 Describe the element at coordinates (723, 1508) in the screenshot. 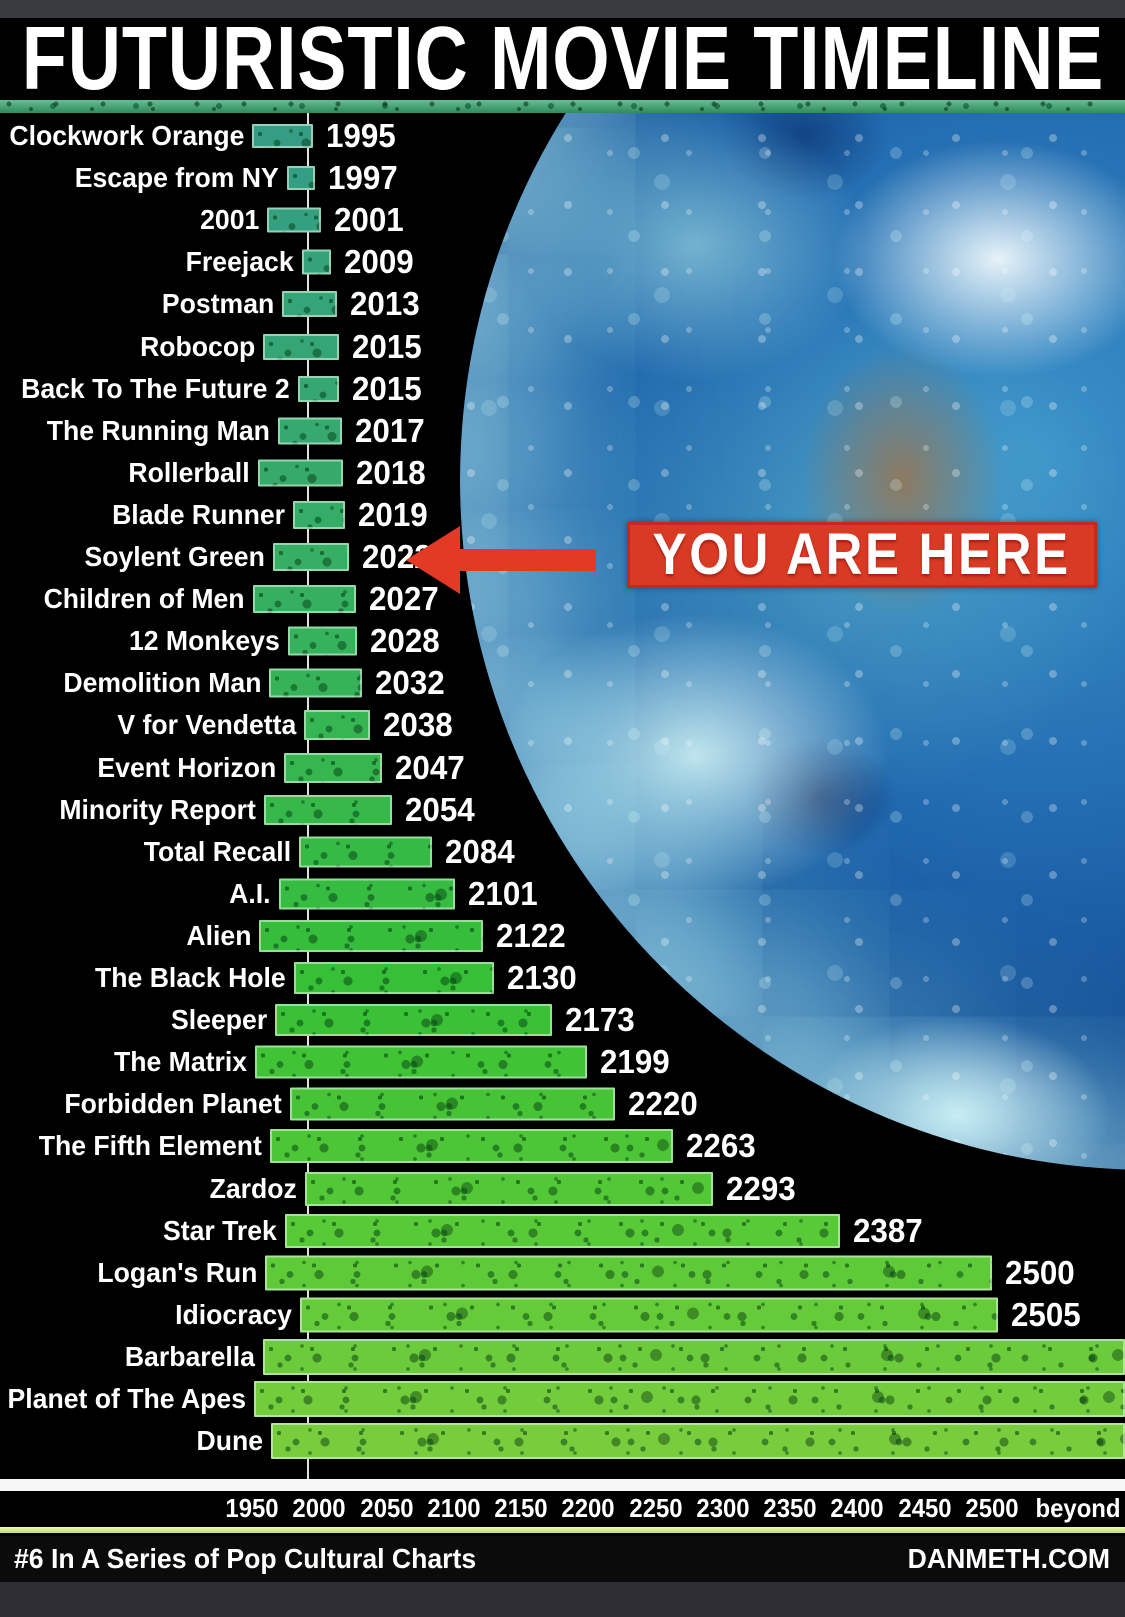

I see `axis-tick-label: 2300` at that location.